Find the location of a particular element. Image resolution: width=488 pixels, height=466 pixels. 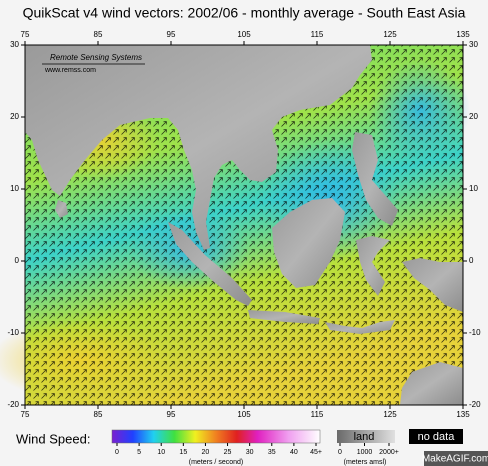

elevation-tick-label: 1000 is located at coordinates (365, 452).